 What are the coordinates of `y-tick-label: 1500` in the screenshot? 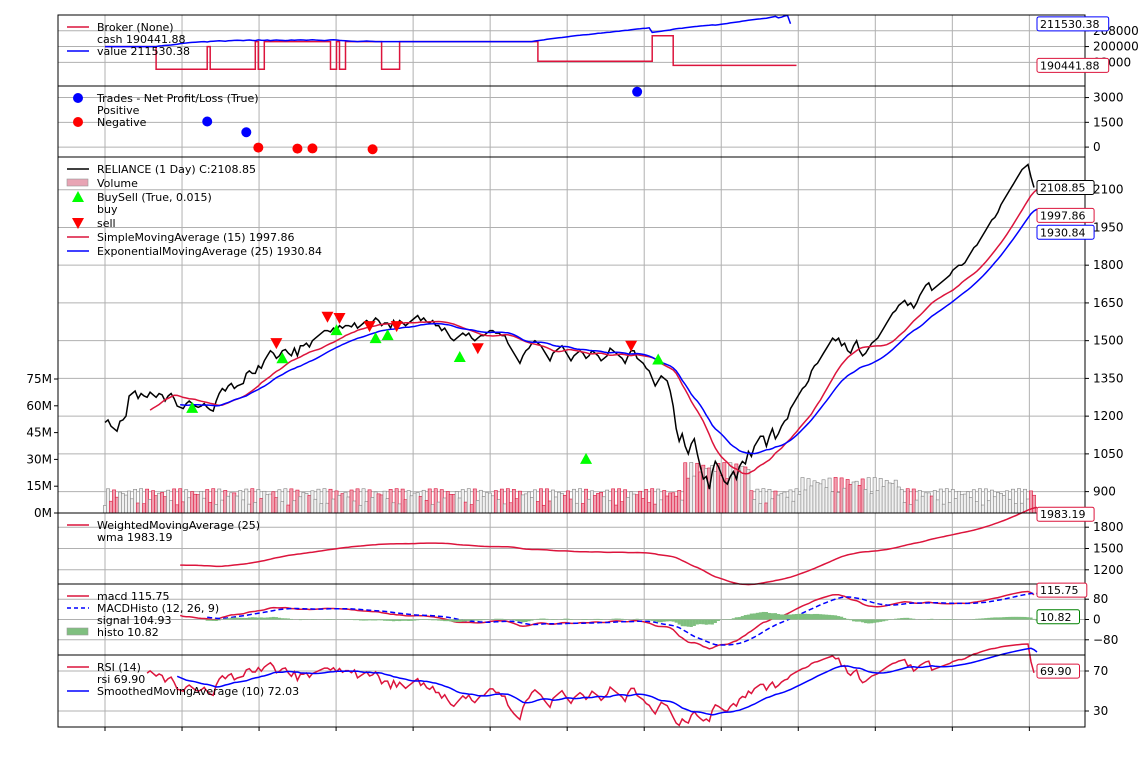 It's located at (1108, 122).